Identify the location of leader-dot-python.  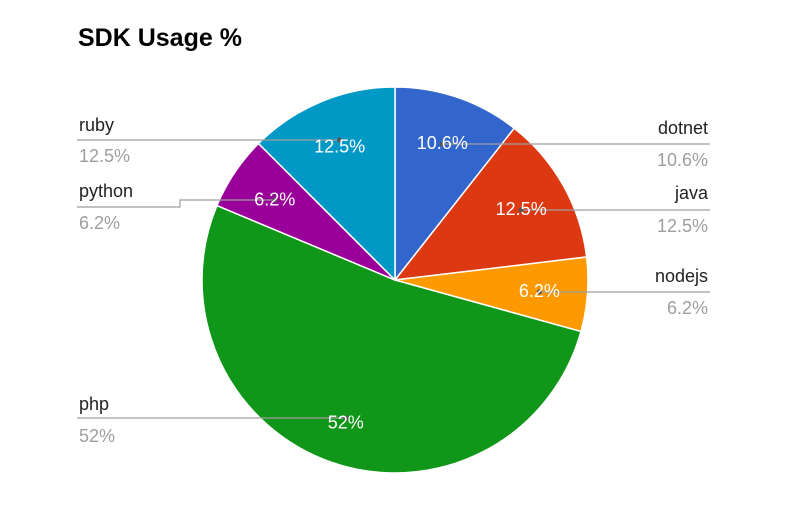
(275, 200).